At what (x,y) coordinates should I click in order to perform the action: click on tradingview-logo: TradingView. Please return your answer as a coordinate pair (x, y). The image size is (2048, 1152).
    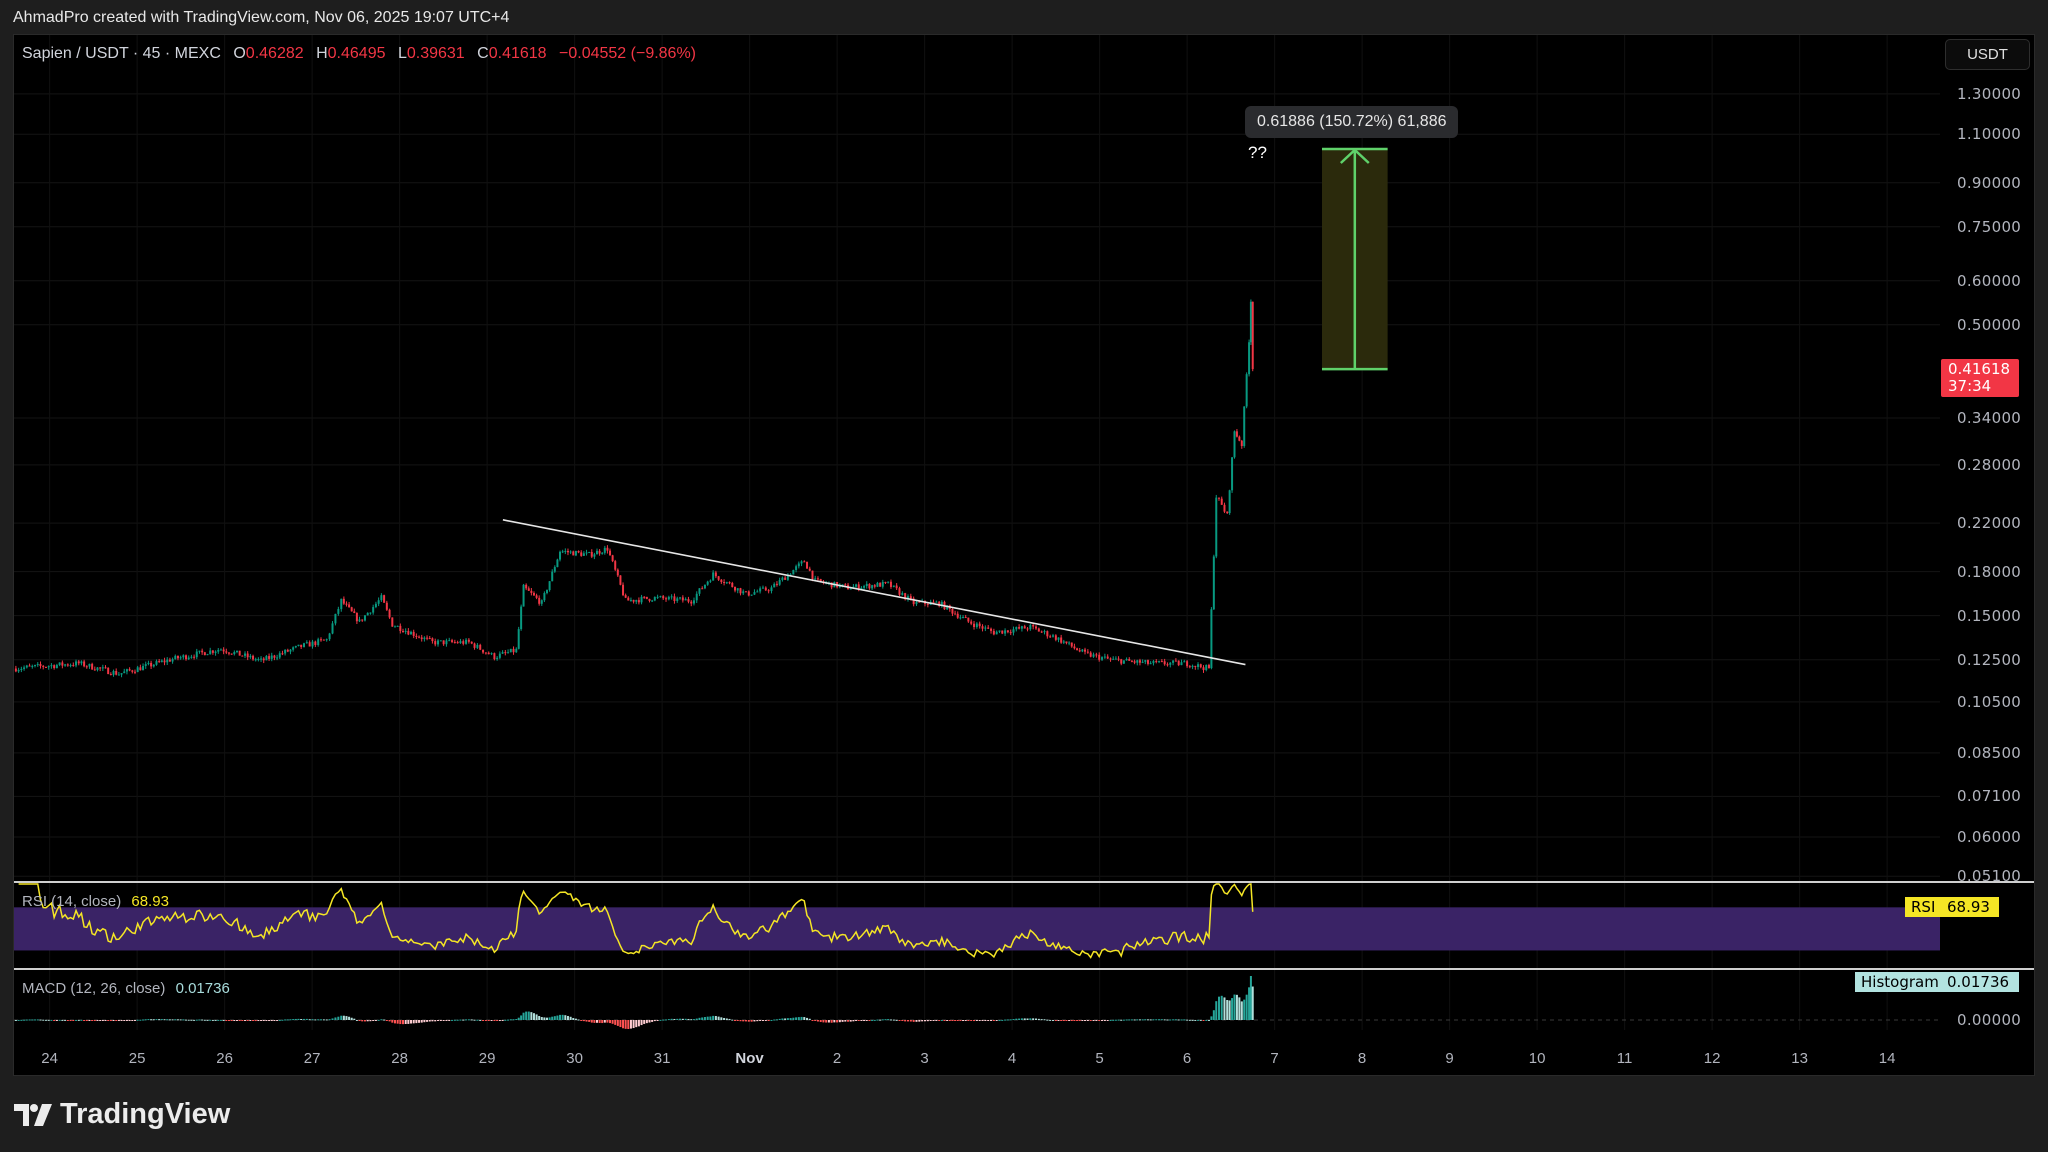
    Looking at the image, I should click on (122, 1114).